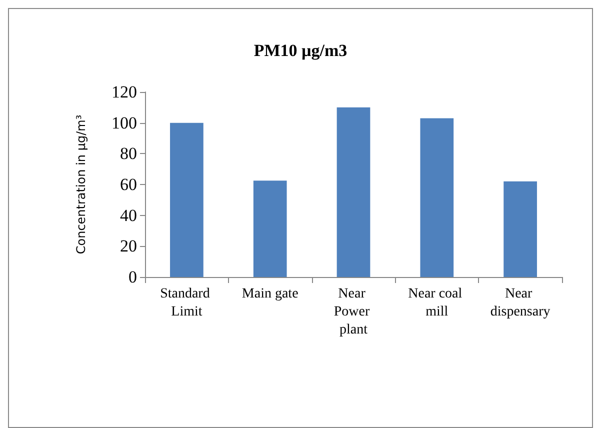 This screenshot has width=603, height=428. What do you see at coordinates (128, 184) in the screenshot?
I see `y-tick-label: 60` at bounding box center [128, 184].